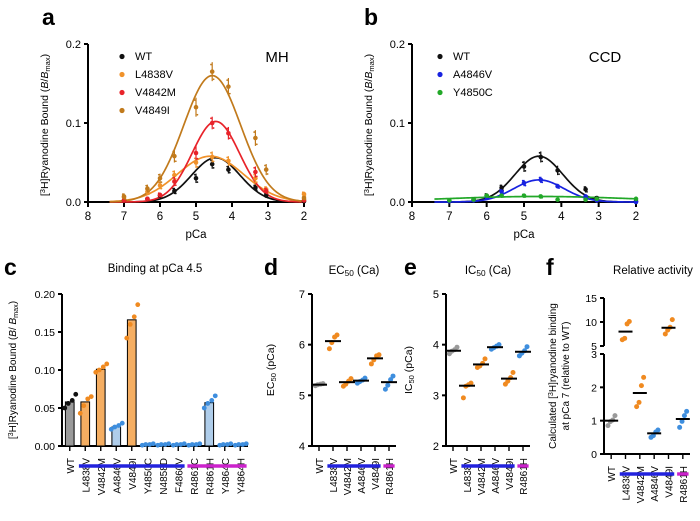 The height and width of the screenshot is (521, 700). Describe the element at coordinates (85, 424) in the screenshot. I see `bar-L4838V` at that location.